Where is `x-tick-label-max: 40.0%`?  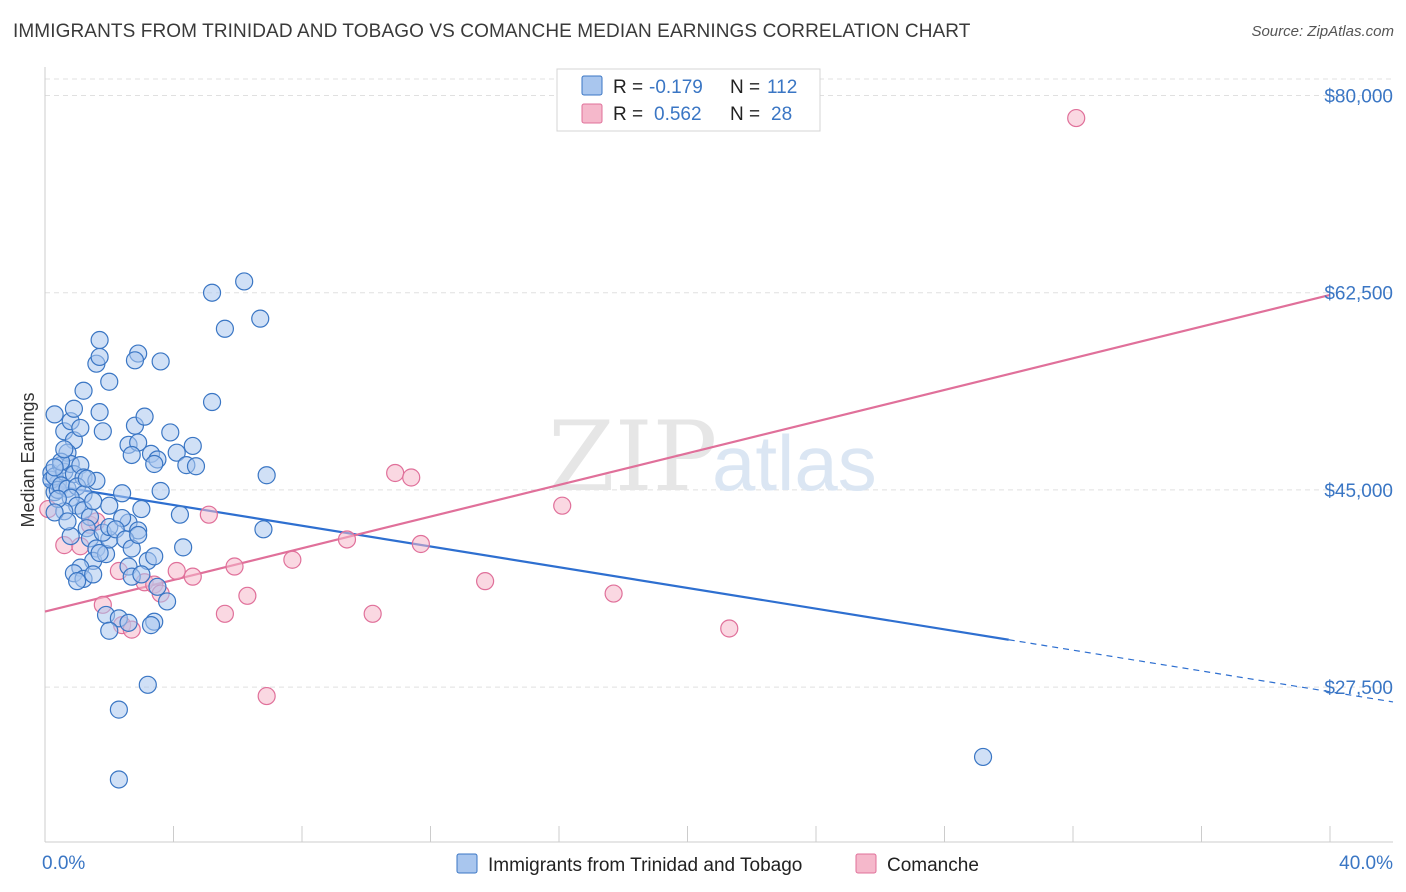 x-tick-label-max: 40.0% is located at coordinates (1366, 863).